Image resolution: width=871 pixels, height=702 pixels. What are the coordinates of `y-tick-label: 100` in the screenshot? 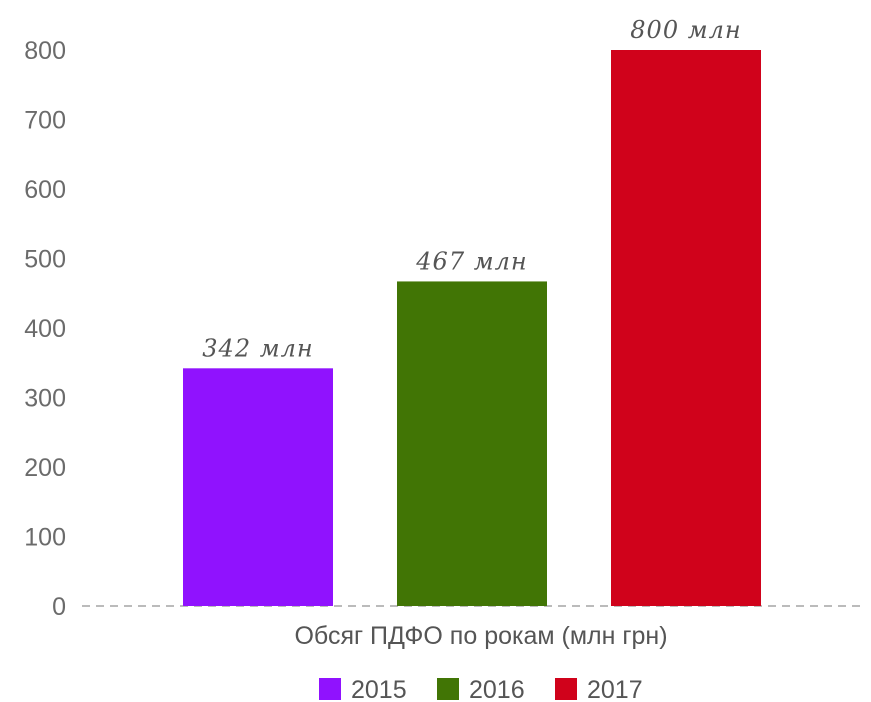 It's located at (45, 538).